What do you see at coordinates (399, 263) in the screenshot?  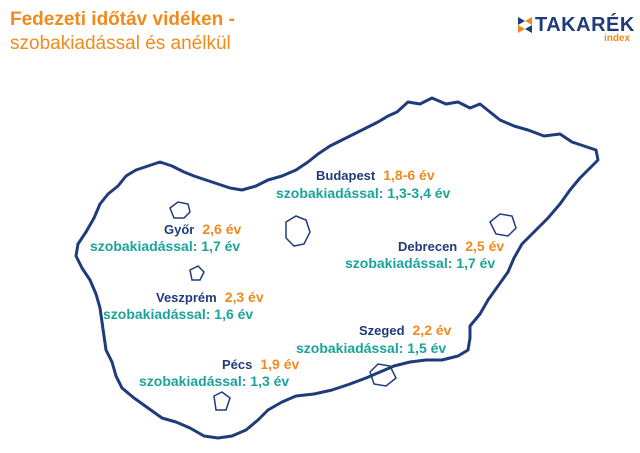 I see `debrecen-rental-label: szobakiadással:` at bounding box center [399, 263].